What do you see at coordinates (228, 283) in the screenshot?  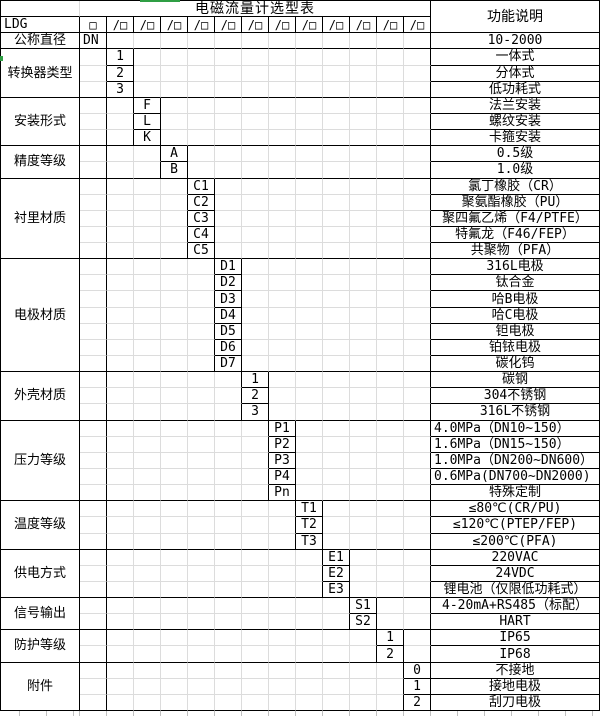 I see `code-cell: D2` at bounding box center [228, 283].